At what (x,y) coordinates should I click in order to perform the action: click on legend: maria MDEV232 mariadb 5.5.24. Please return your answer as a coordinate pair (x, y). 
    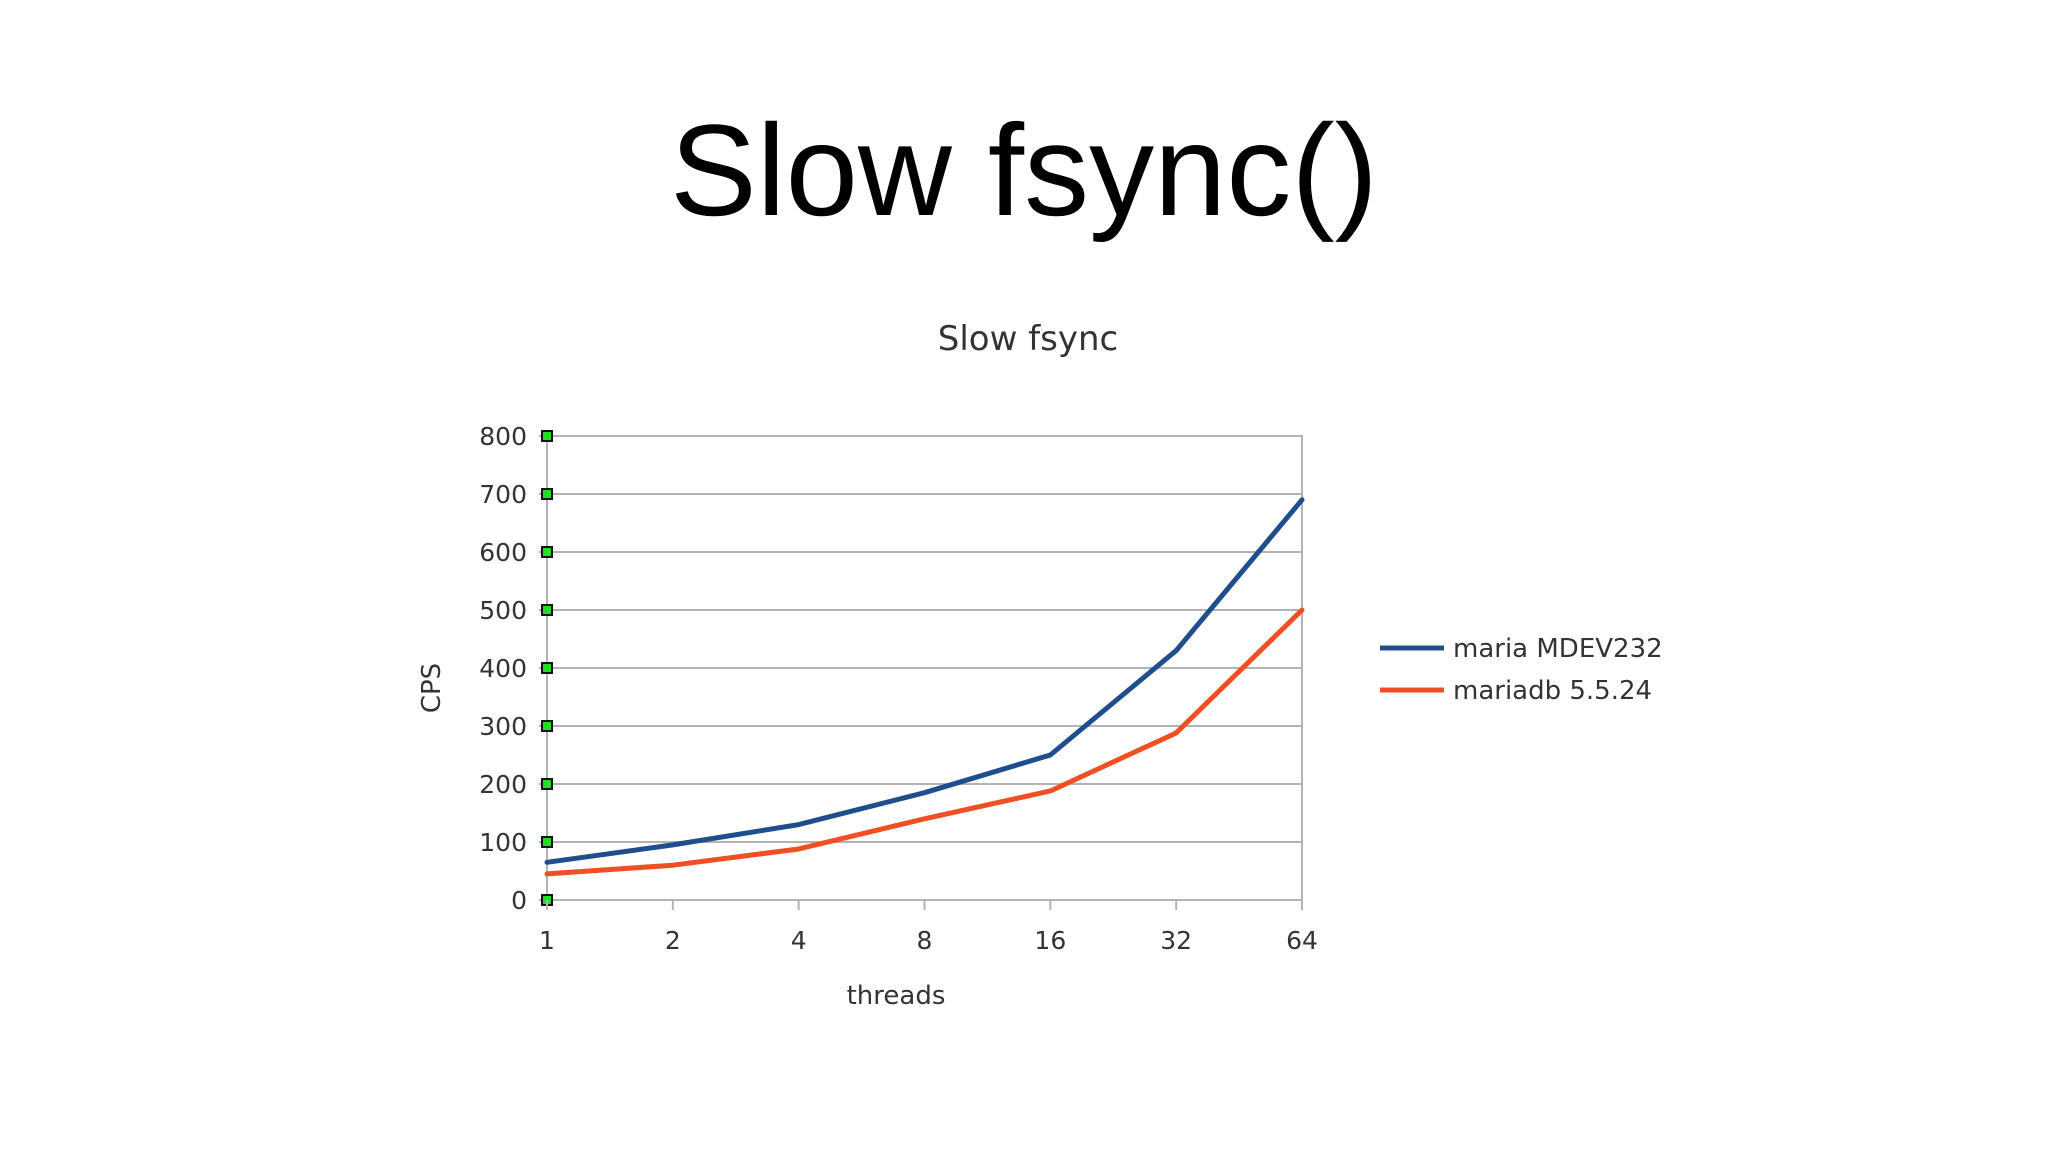
    Looking at the image, I should click on (1521, 670).